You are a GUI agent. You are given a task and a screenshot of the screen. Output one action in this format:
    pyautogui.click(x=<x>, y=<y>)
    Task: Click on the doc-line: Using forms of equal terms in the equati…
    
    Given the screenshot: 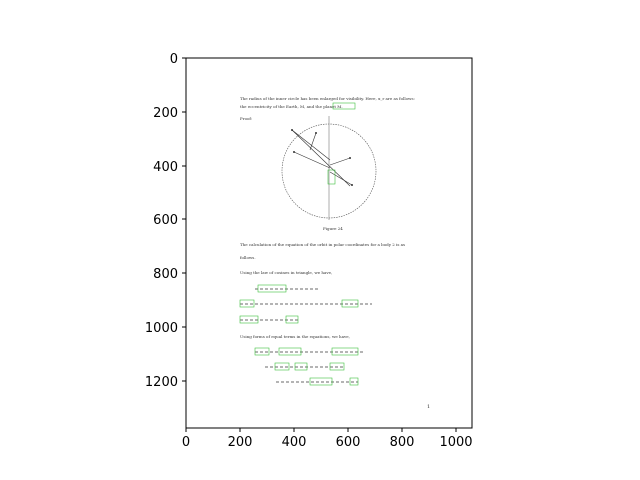 What is the action you would take?
    pyautogui.click(x=295, y=336)
    